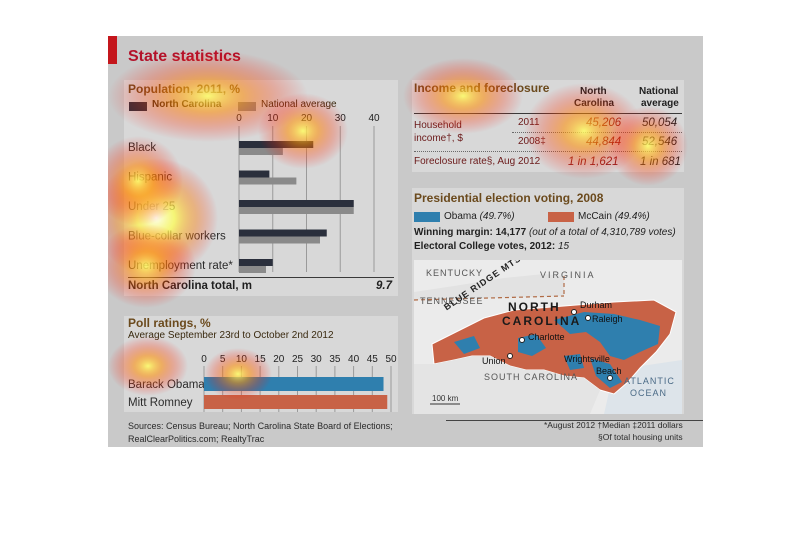  I want to click on income-col-nat-1: National, so click(659, 91).